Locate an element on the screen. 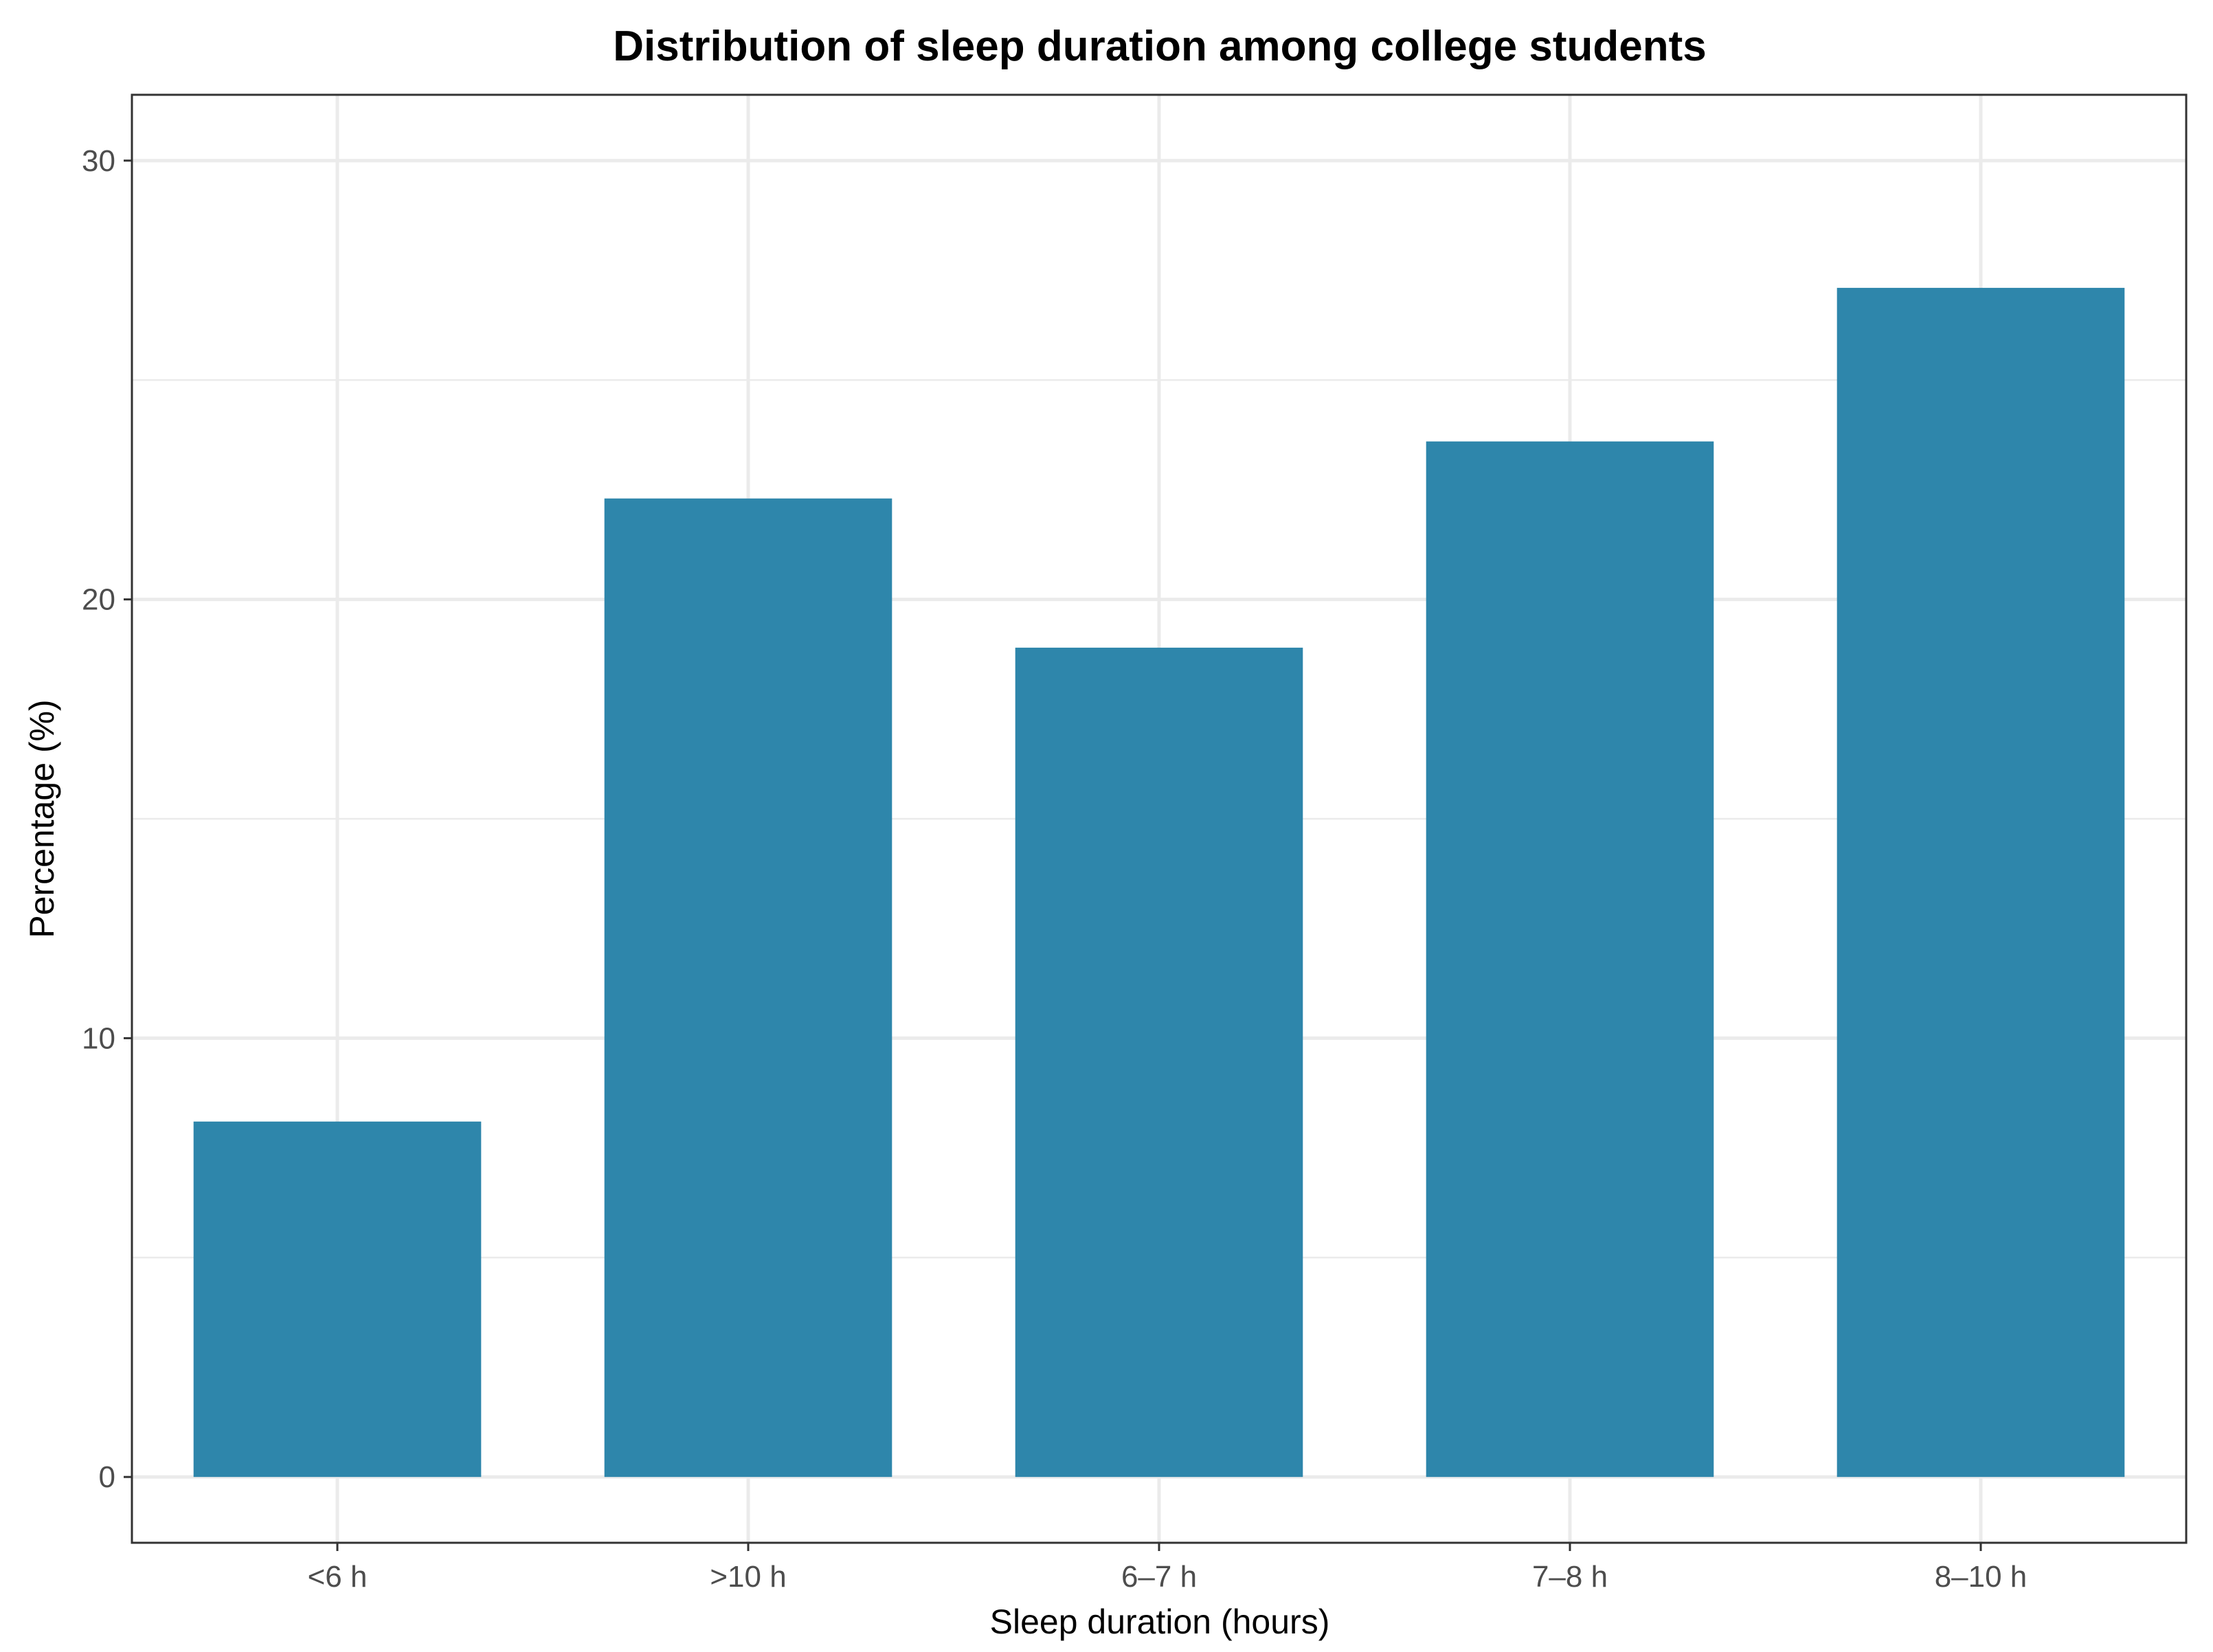 This screenshot has height=1652, width=2213. x-tick-label: 7–8 h is located at coordinates (1570, 1577).